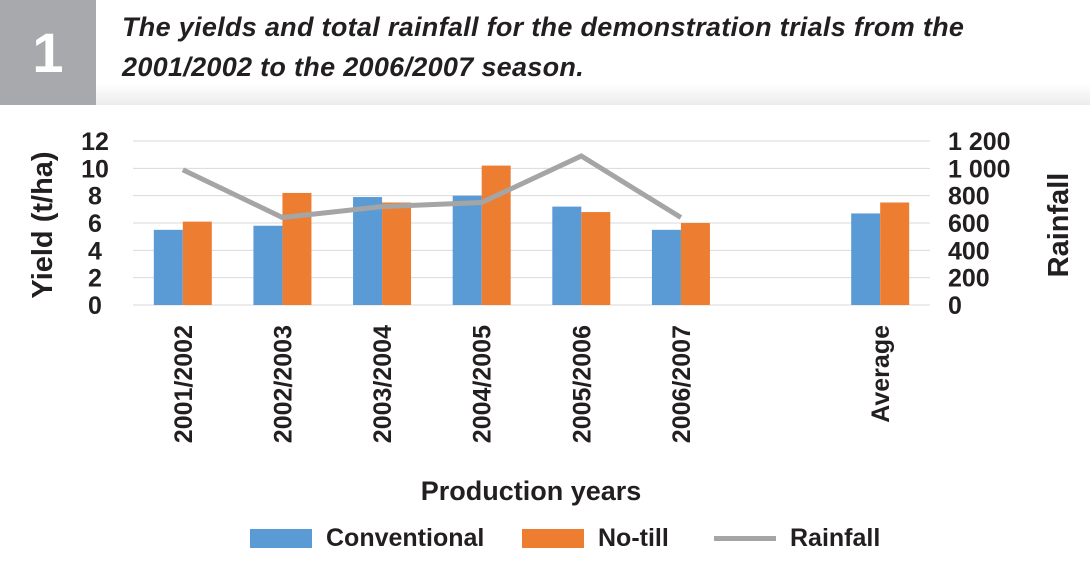 Image resolution: width=1090 pixels, height=567 pixels. I want to click on line-rainfall, so click(432, 187).